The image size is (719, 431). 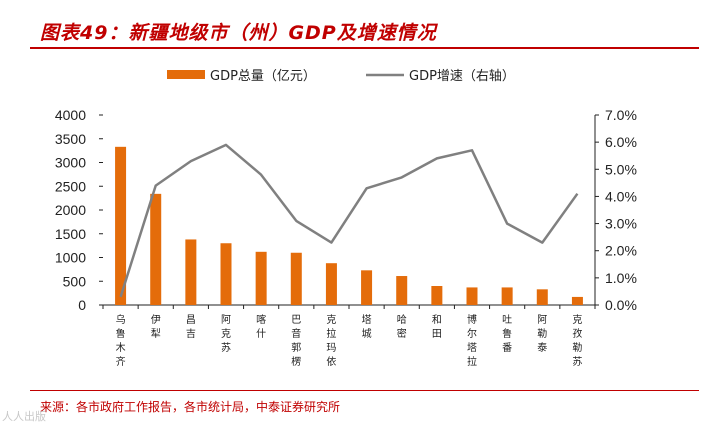 I want to click on legend-line-label: GDP增速（右轴）, so click(x=462, y=76).